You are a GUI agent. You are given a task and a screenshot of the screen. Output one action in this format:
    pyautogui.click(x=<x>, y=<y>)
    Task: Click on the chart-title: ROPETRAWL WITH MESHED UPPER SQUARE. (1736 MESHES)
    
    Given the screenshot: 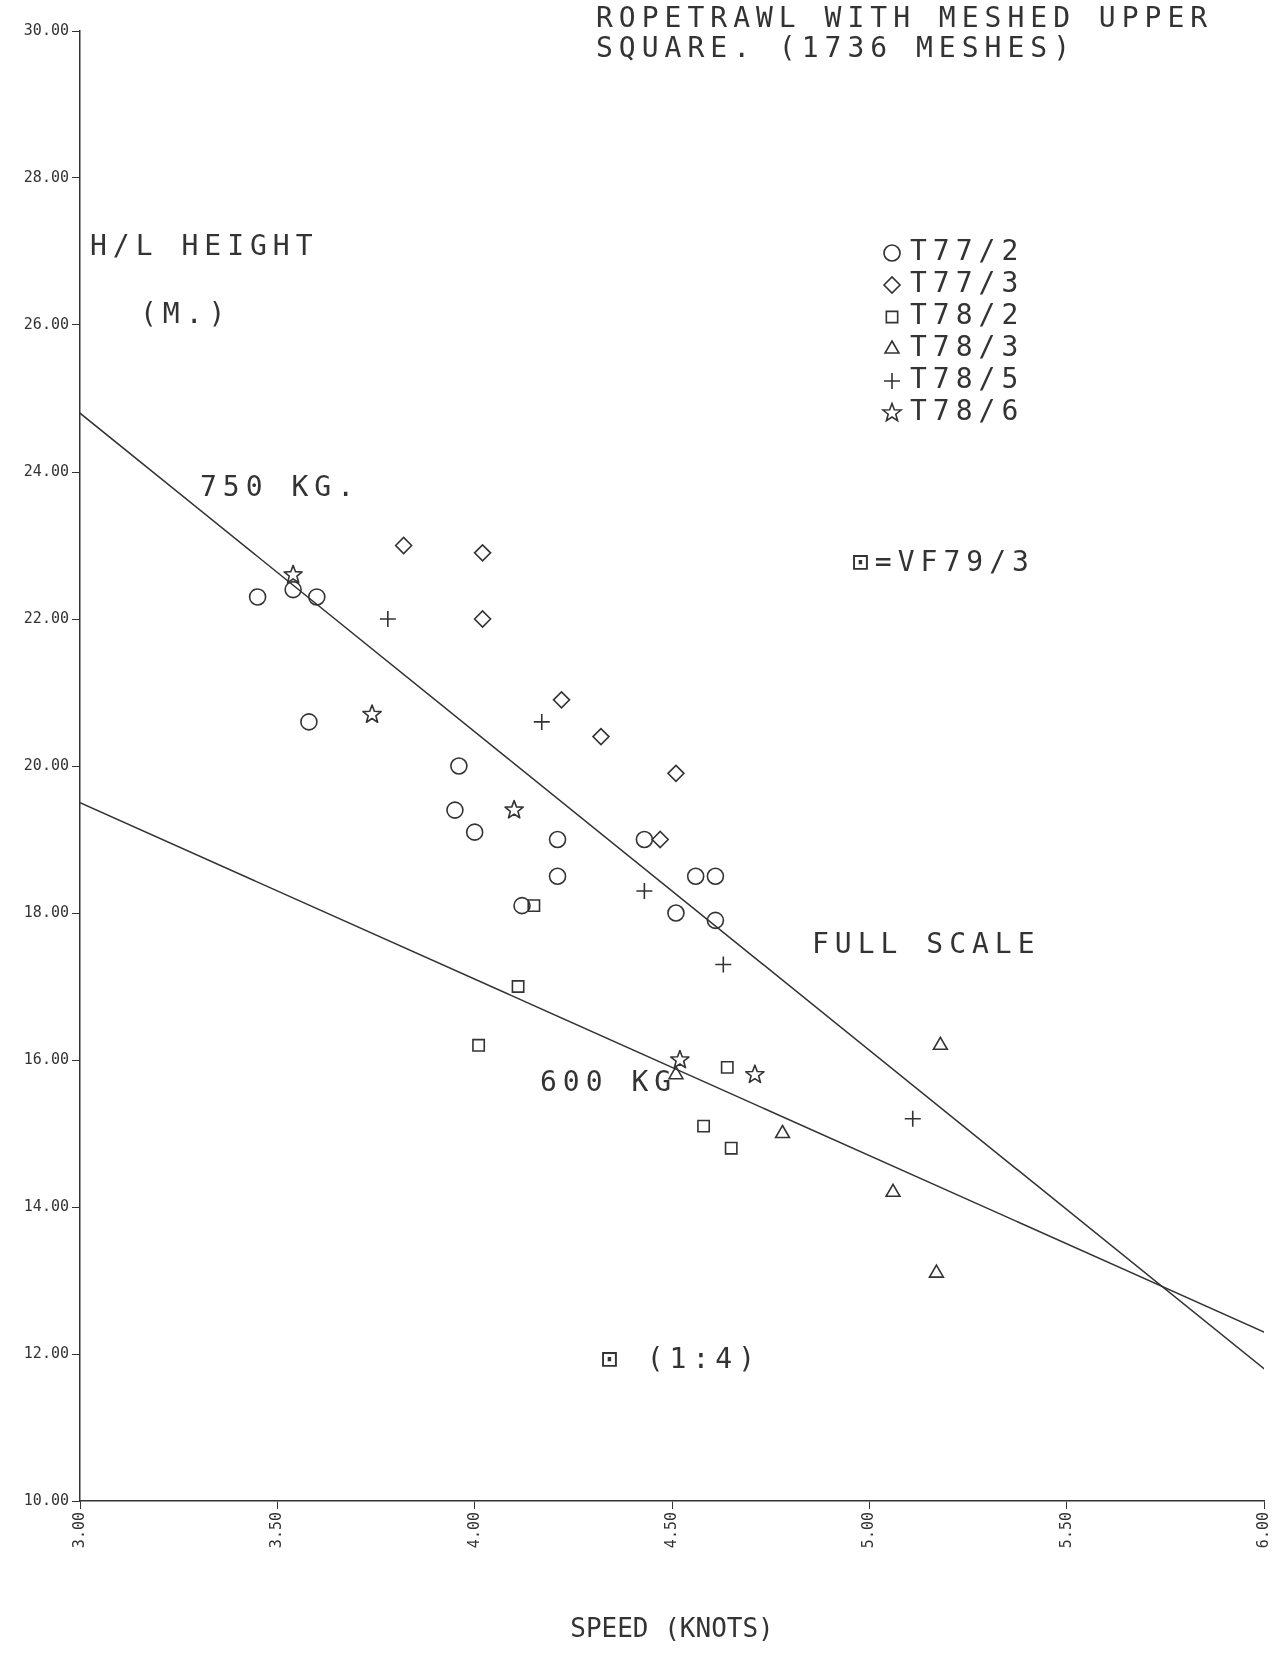 What is the action you would take?
    pyautogui.click(x=905, y=33)
    